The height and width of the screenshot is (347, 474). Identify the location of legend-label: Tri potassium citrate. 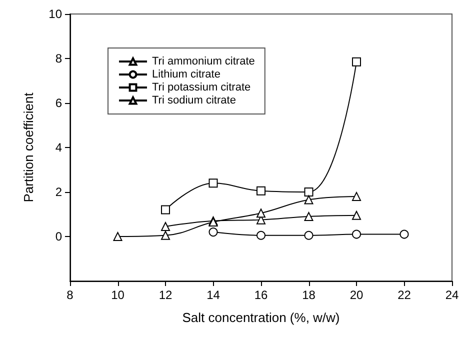
(201, 88).